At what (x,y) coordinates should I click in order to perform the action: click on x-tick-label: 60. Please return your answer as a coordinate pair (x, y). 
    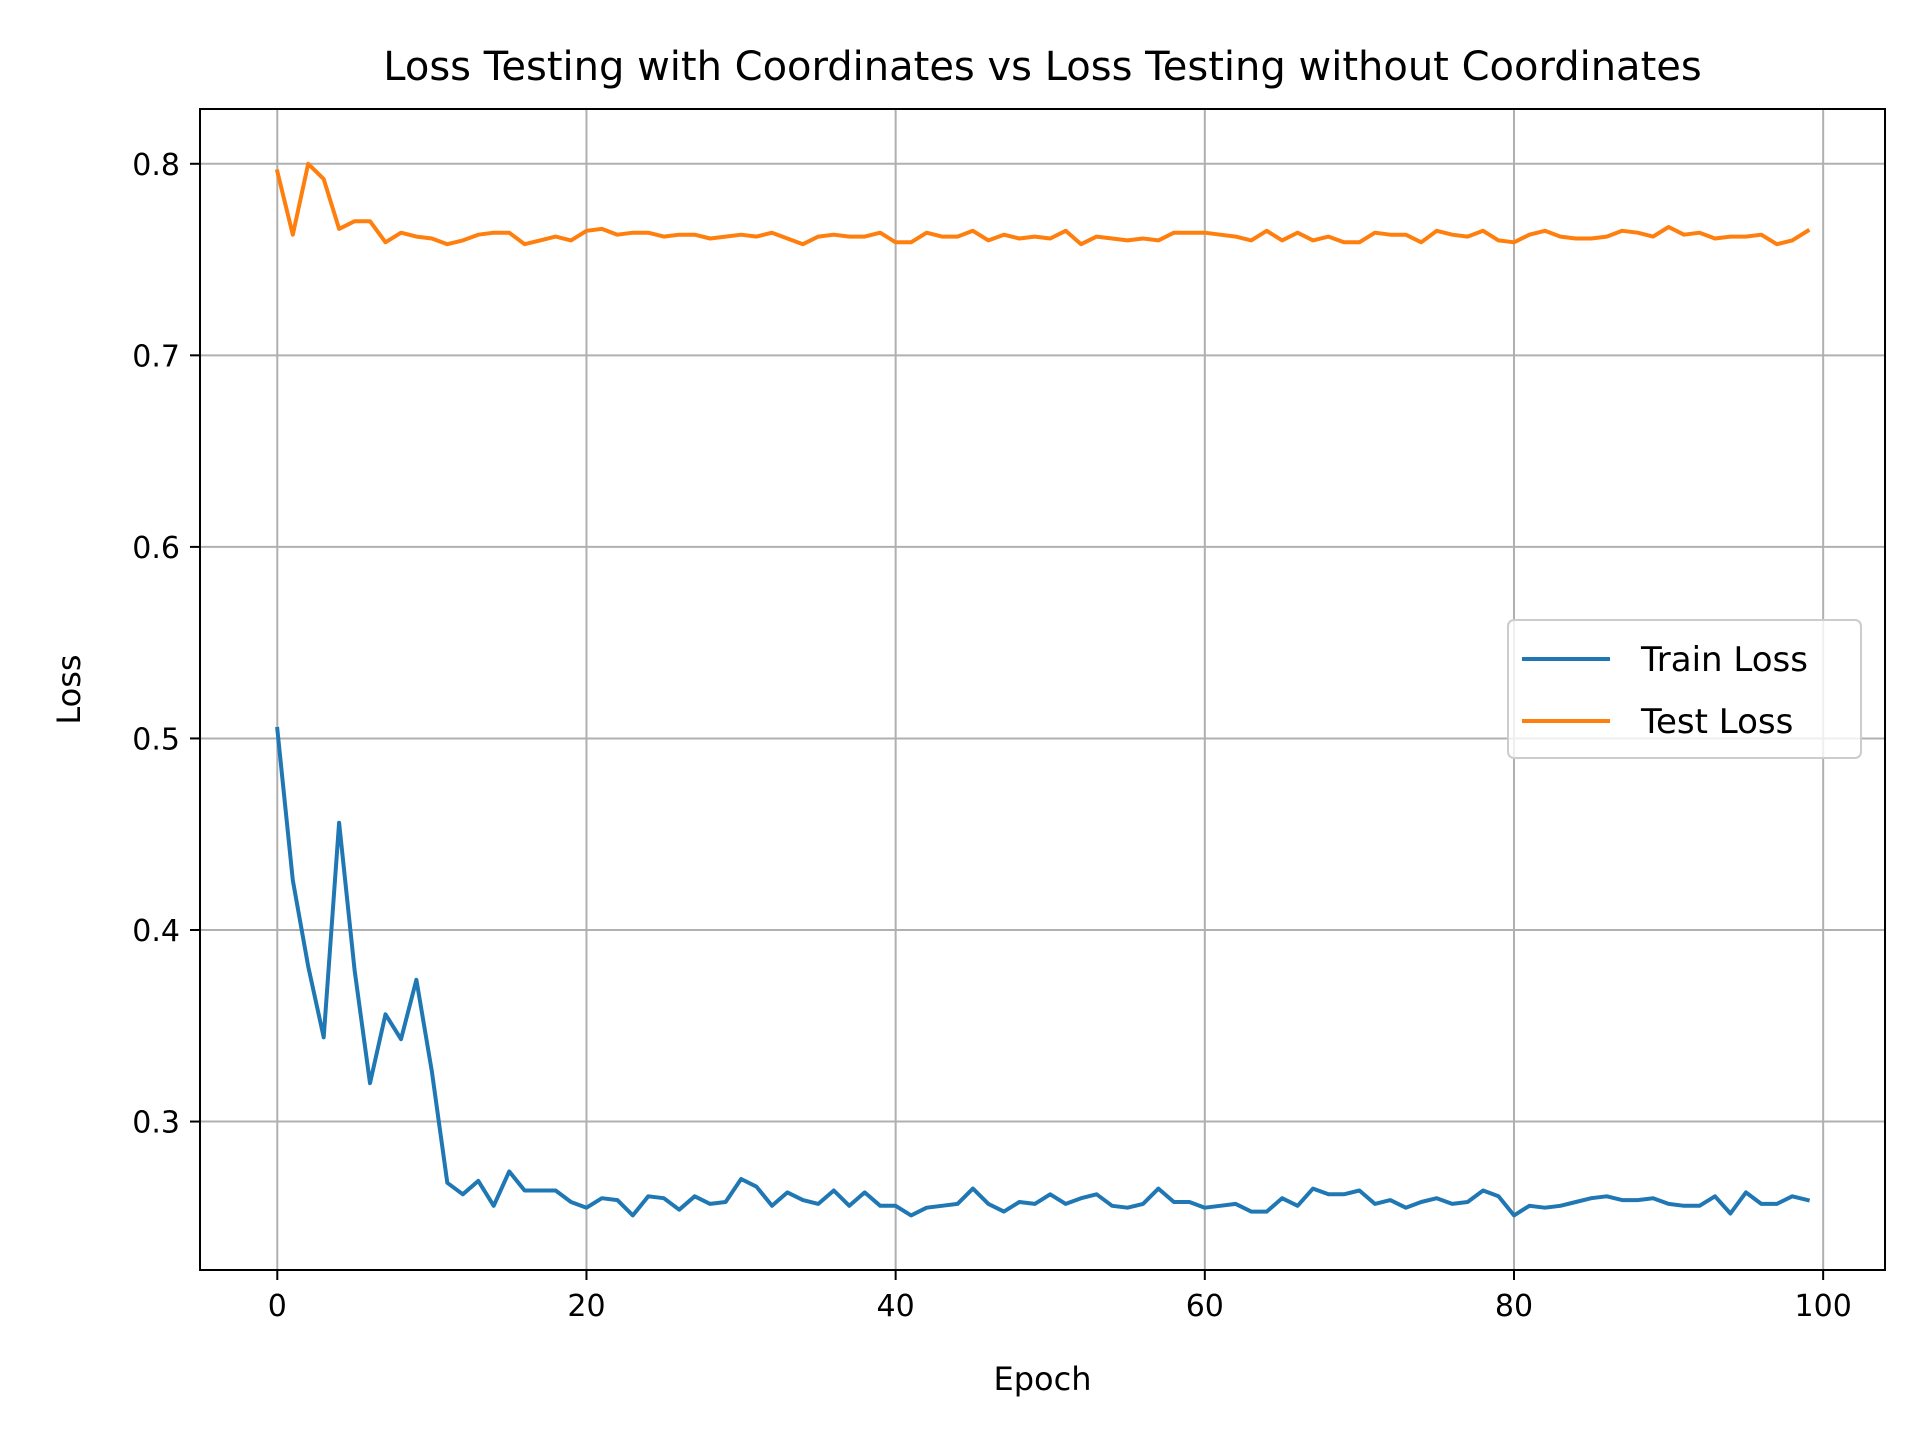
    Looking at the image, I should click on (1205, 1306).